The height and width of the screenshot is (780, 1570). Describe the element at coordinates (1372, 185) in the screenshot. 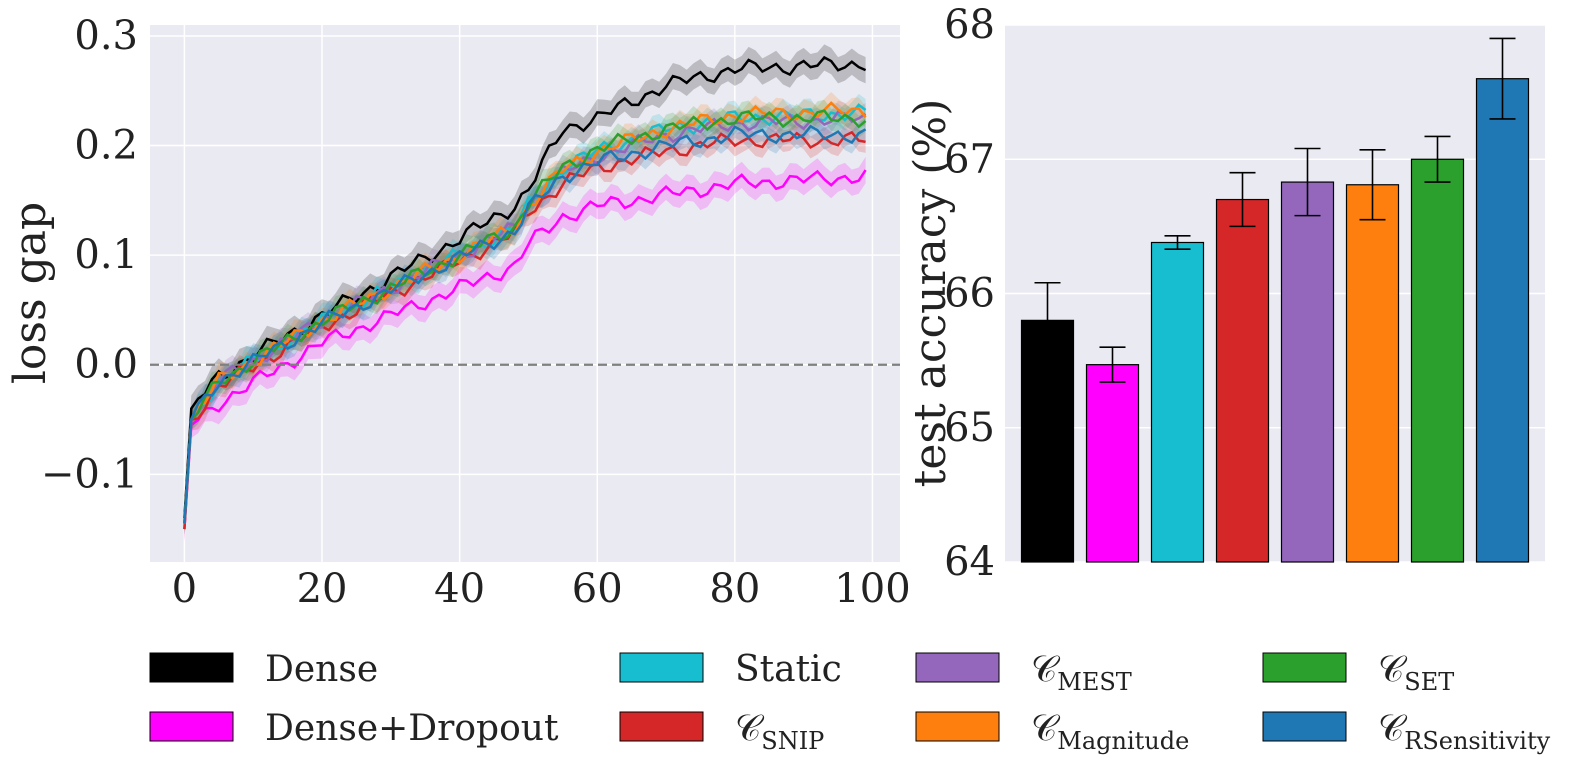

I see `error-bar-magnitude` at that location.